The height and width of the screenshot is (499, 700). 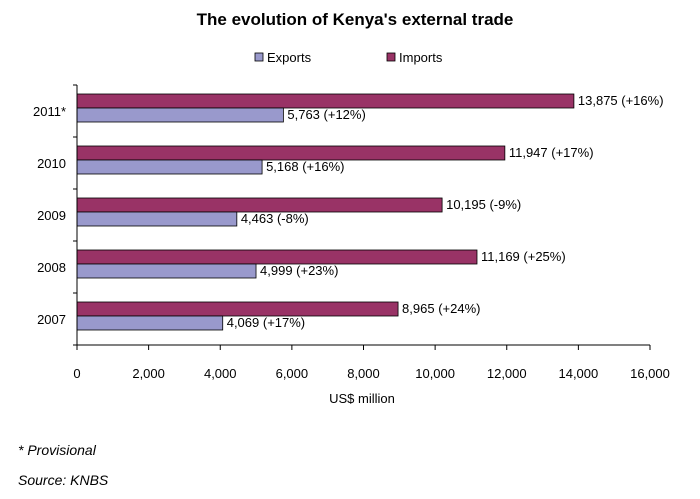 What do you see at coordinates (523, 256) in the screenshot?
I see `data-label-imports-2008: 11,169 (+25%)` at bounding box center [523, 256].